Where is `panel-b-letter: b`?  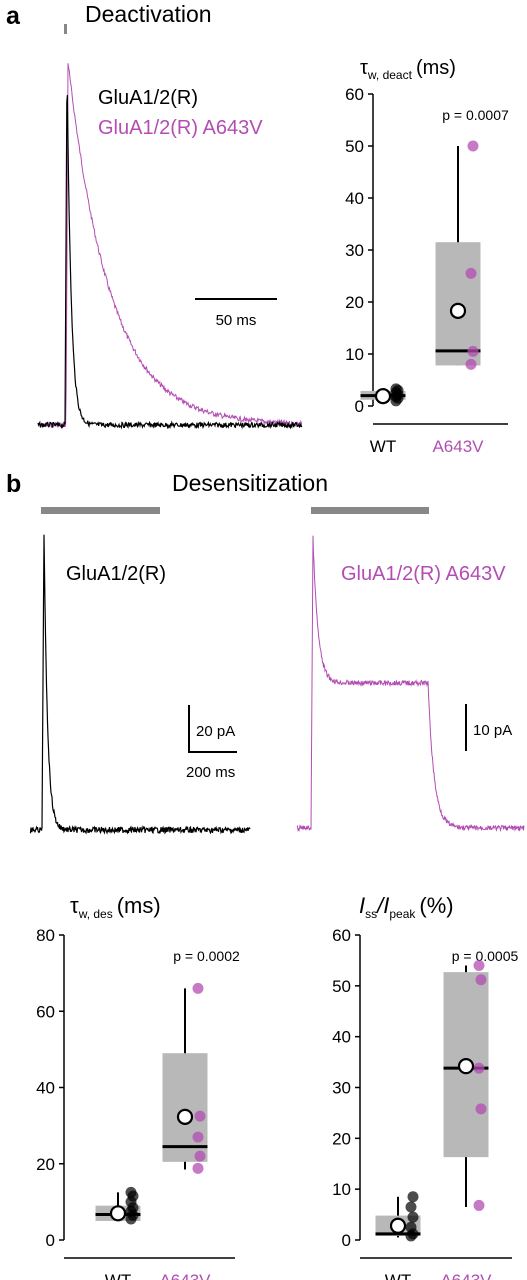
panel-b-letter: b is located at coordinates (13, 484).